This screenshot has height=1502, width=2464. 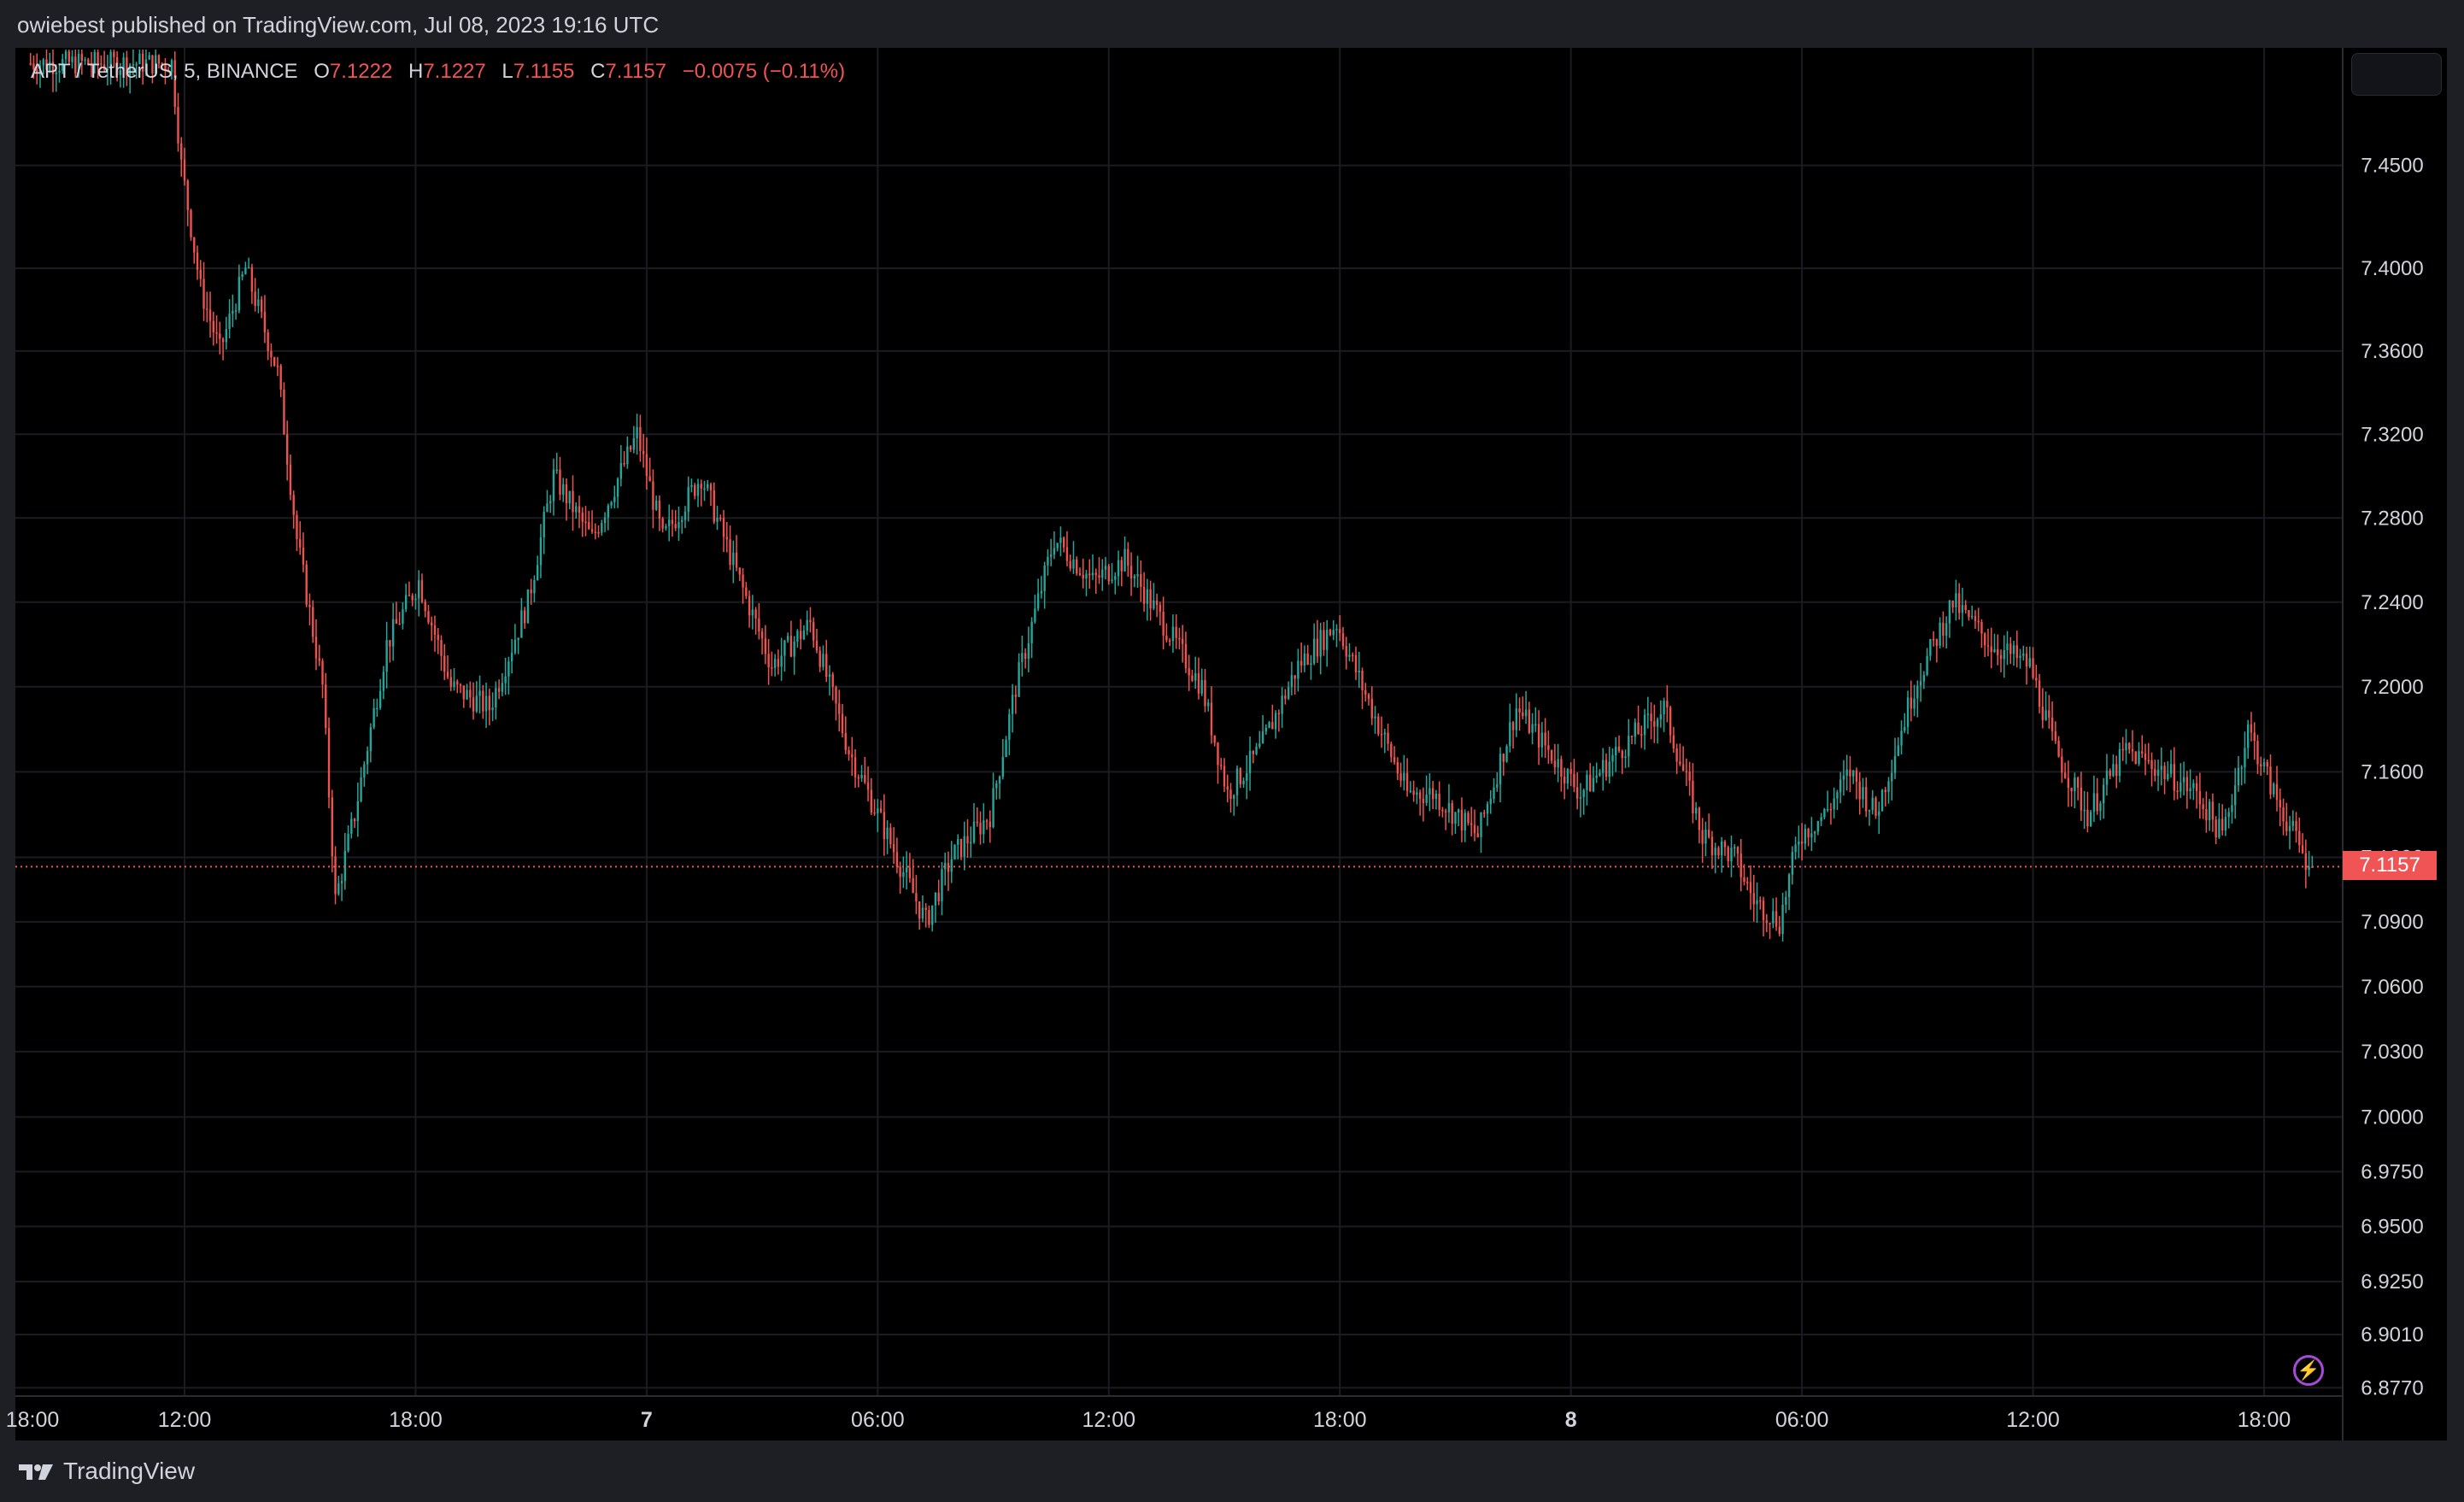 I want to click on scale-button, so click(x=2396, y=74).